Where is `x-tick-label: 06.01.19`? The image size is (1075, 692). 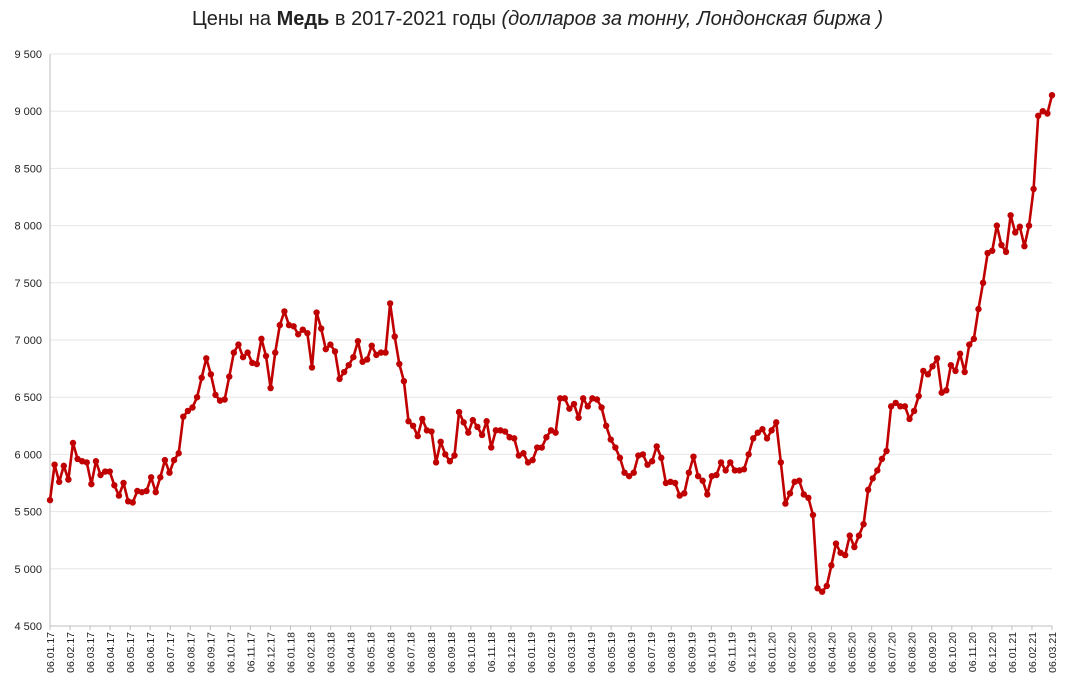 x-tick-label: 06.01.19 is located at coordinates (532, 652).